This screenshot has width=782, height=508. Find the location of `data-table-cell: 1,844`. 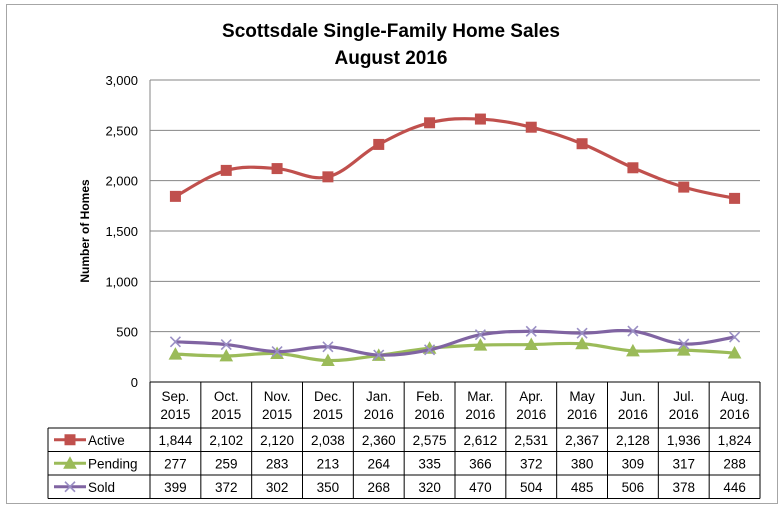

data-table-cell: 1,844 is located at coordinates (176, 440).